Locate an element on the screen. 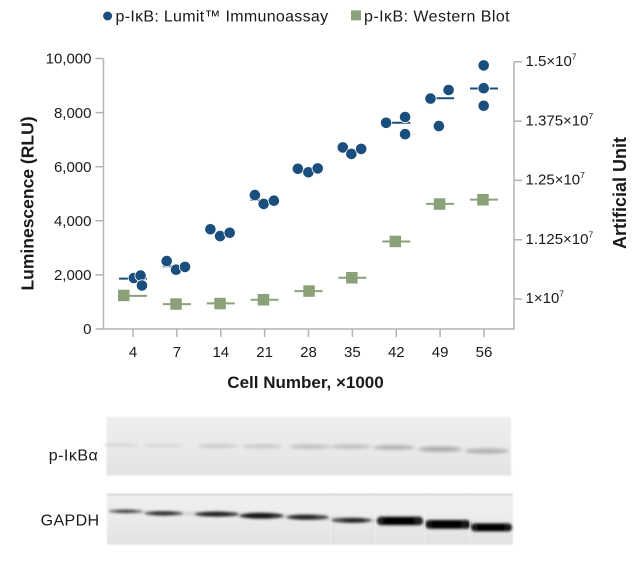  svg-text: 21 is located at coordinates (264, 352).